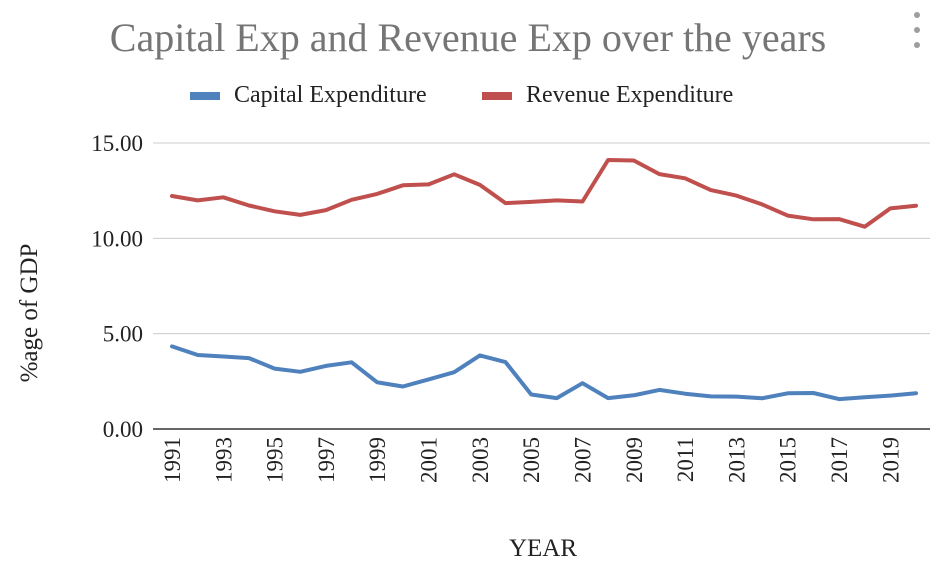 The width and height of the screenshot is (936, 568). Describe the element at coordinates (275, 460) in the screenshot. I see `x-tick-label: 1995` at that location.